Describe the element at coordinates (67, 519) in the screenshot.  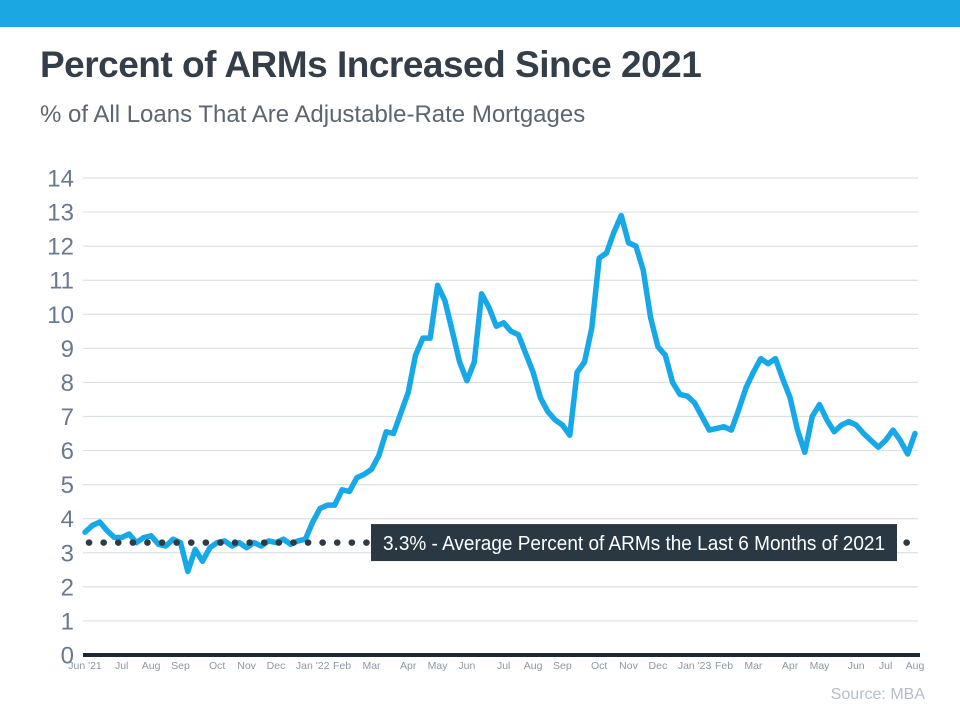
I see `y-axis-tick-label: 4` at that location.